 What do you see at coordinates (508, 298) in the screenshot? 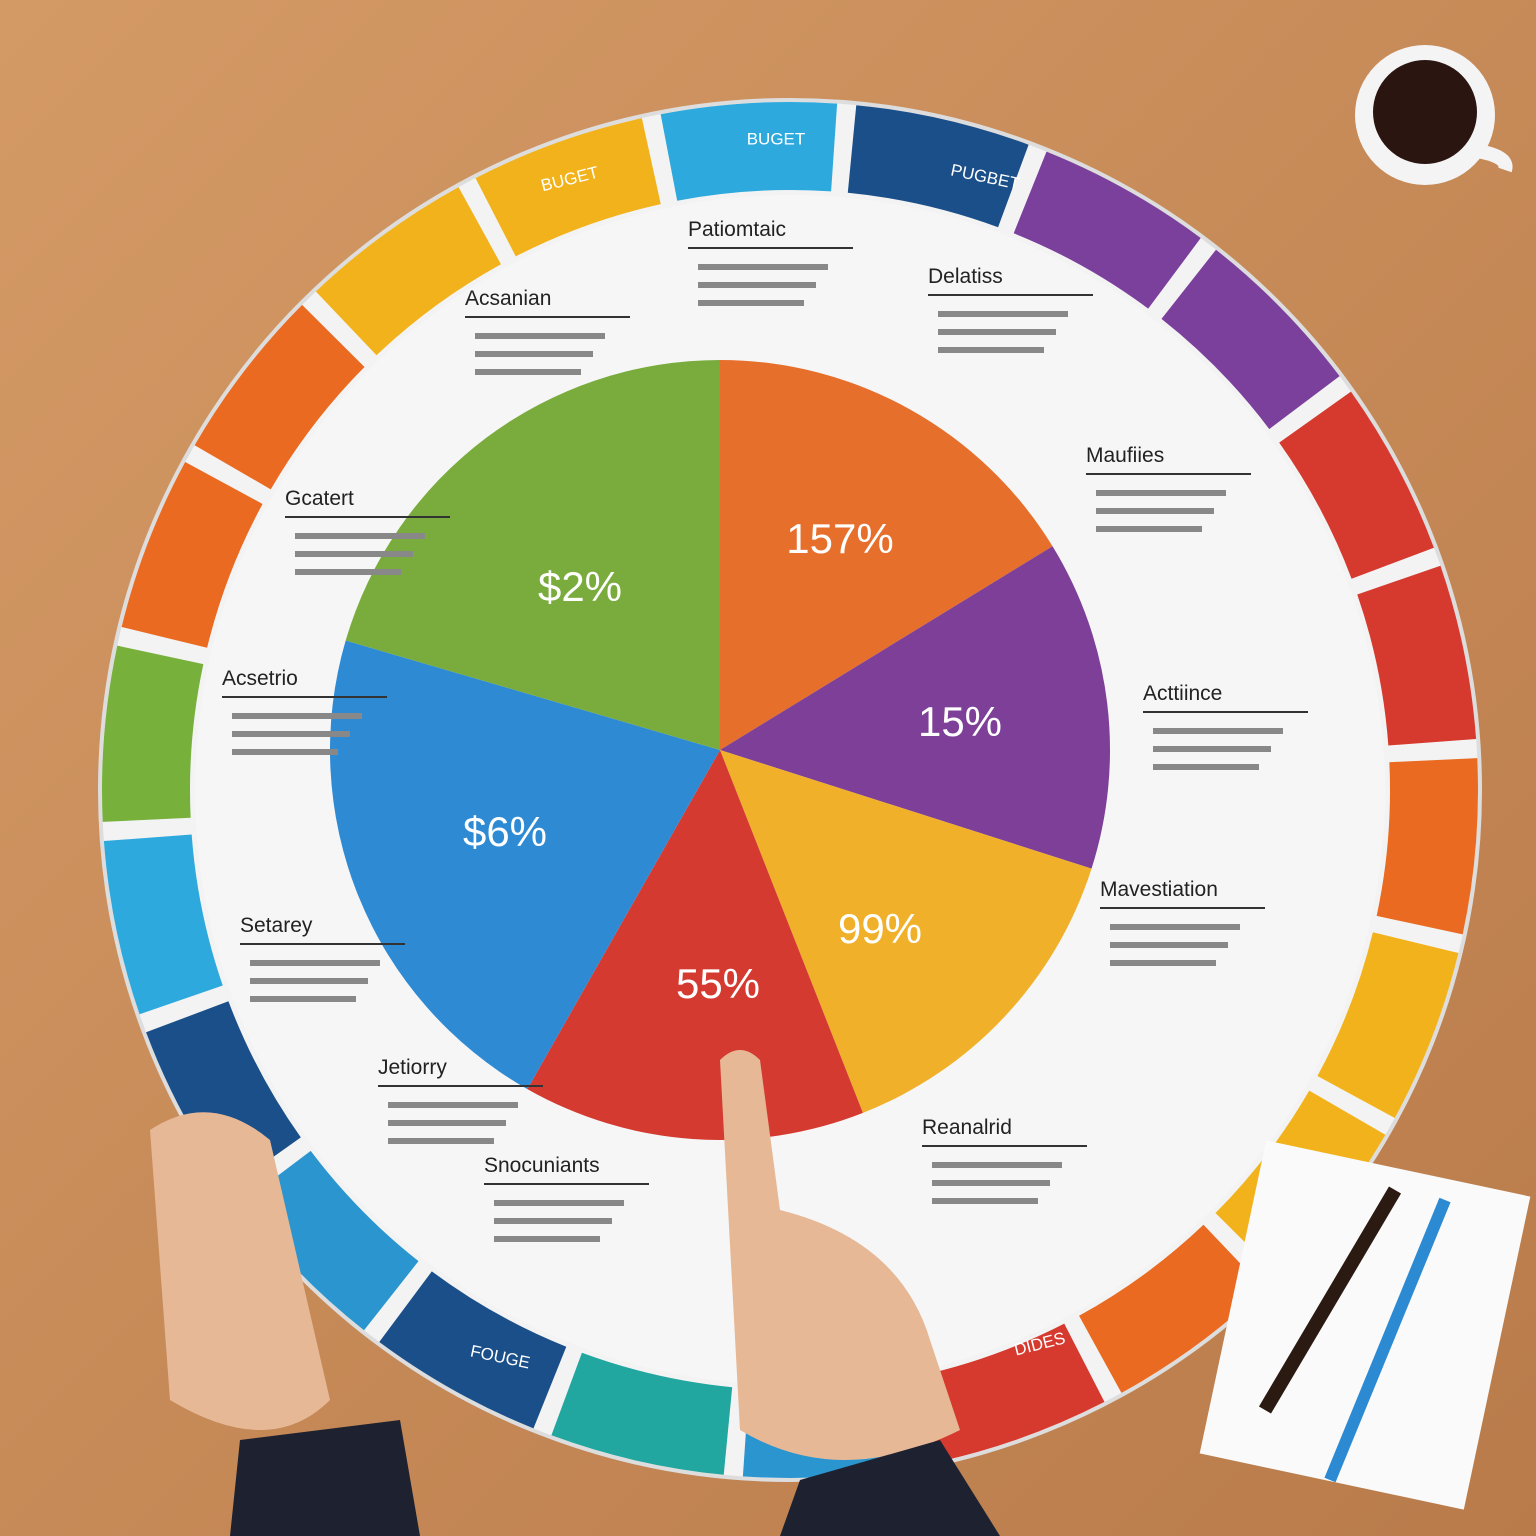
I see `callout-title: Acsanian` at bounding box center [508, 298].